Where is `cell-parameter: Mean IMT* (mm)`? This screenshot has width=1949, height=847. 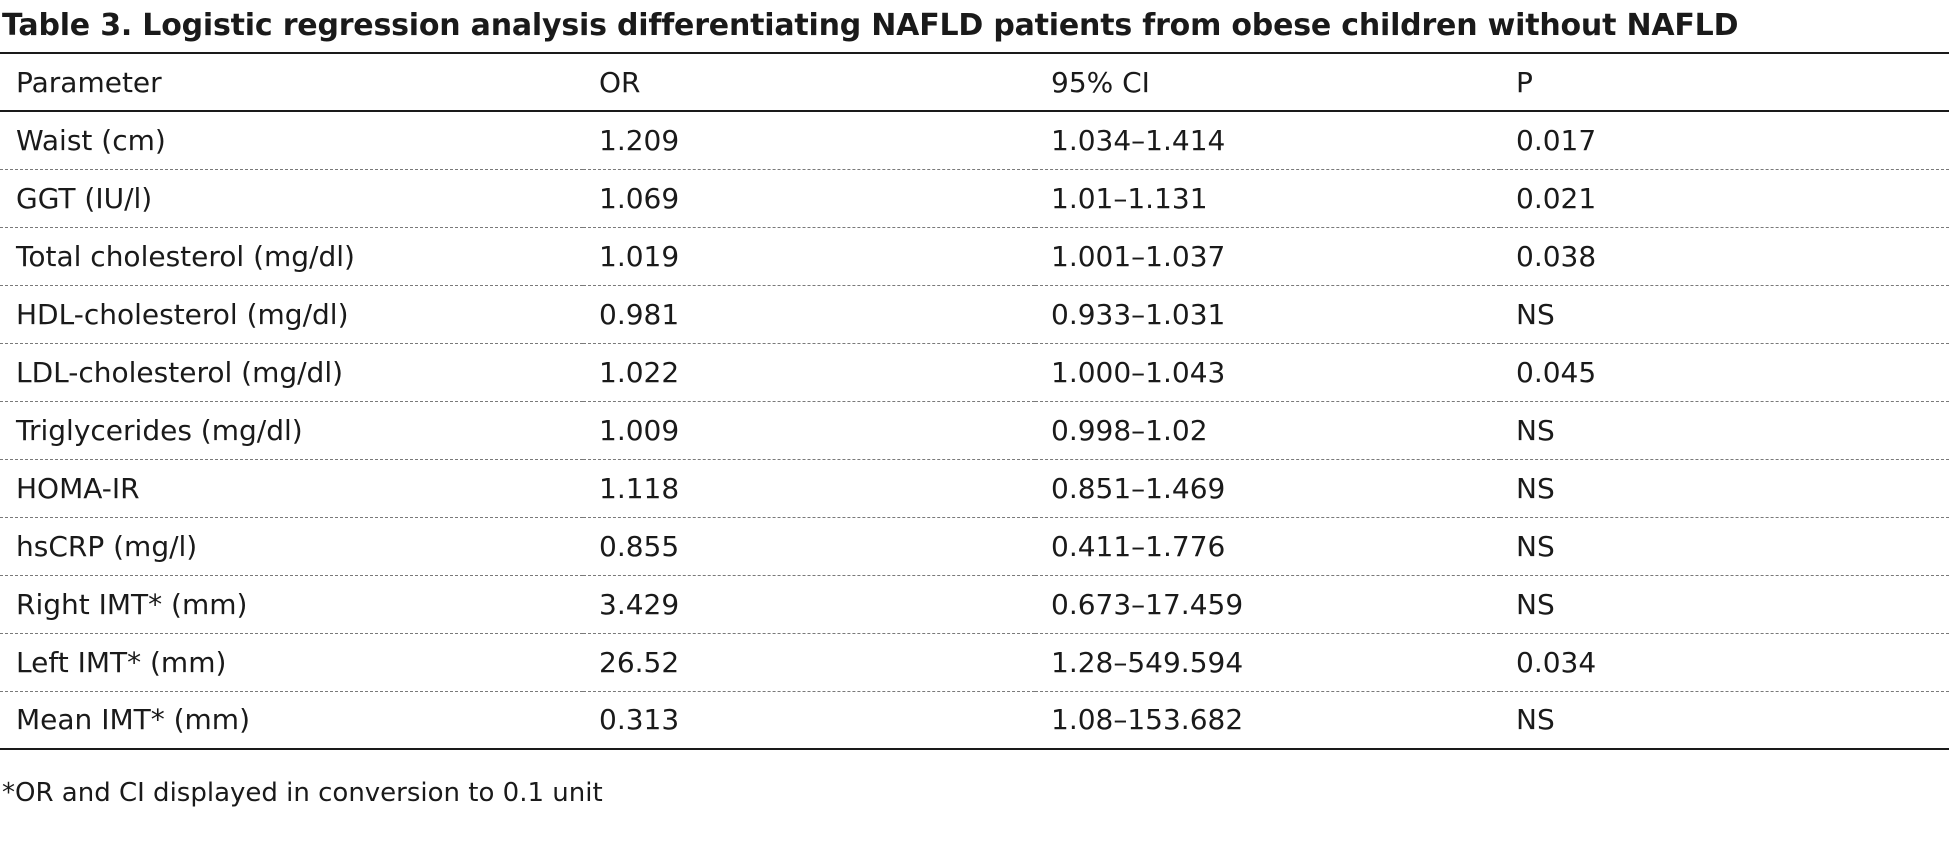 cell-parameter: Mean IMT* (mm) is located at coordinates (133, 720).